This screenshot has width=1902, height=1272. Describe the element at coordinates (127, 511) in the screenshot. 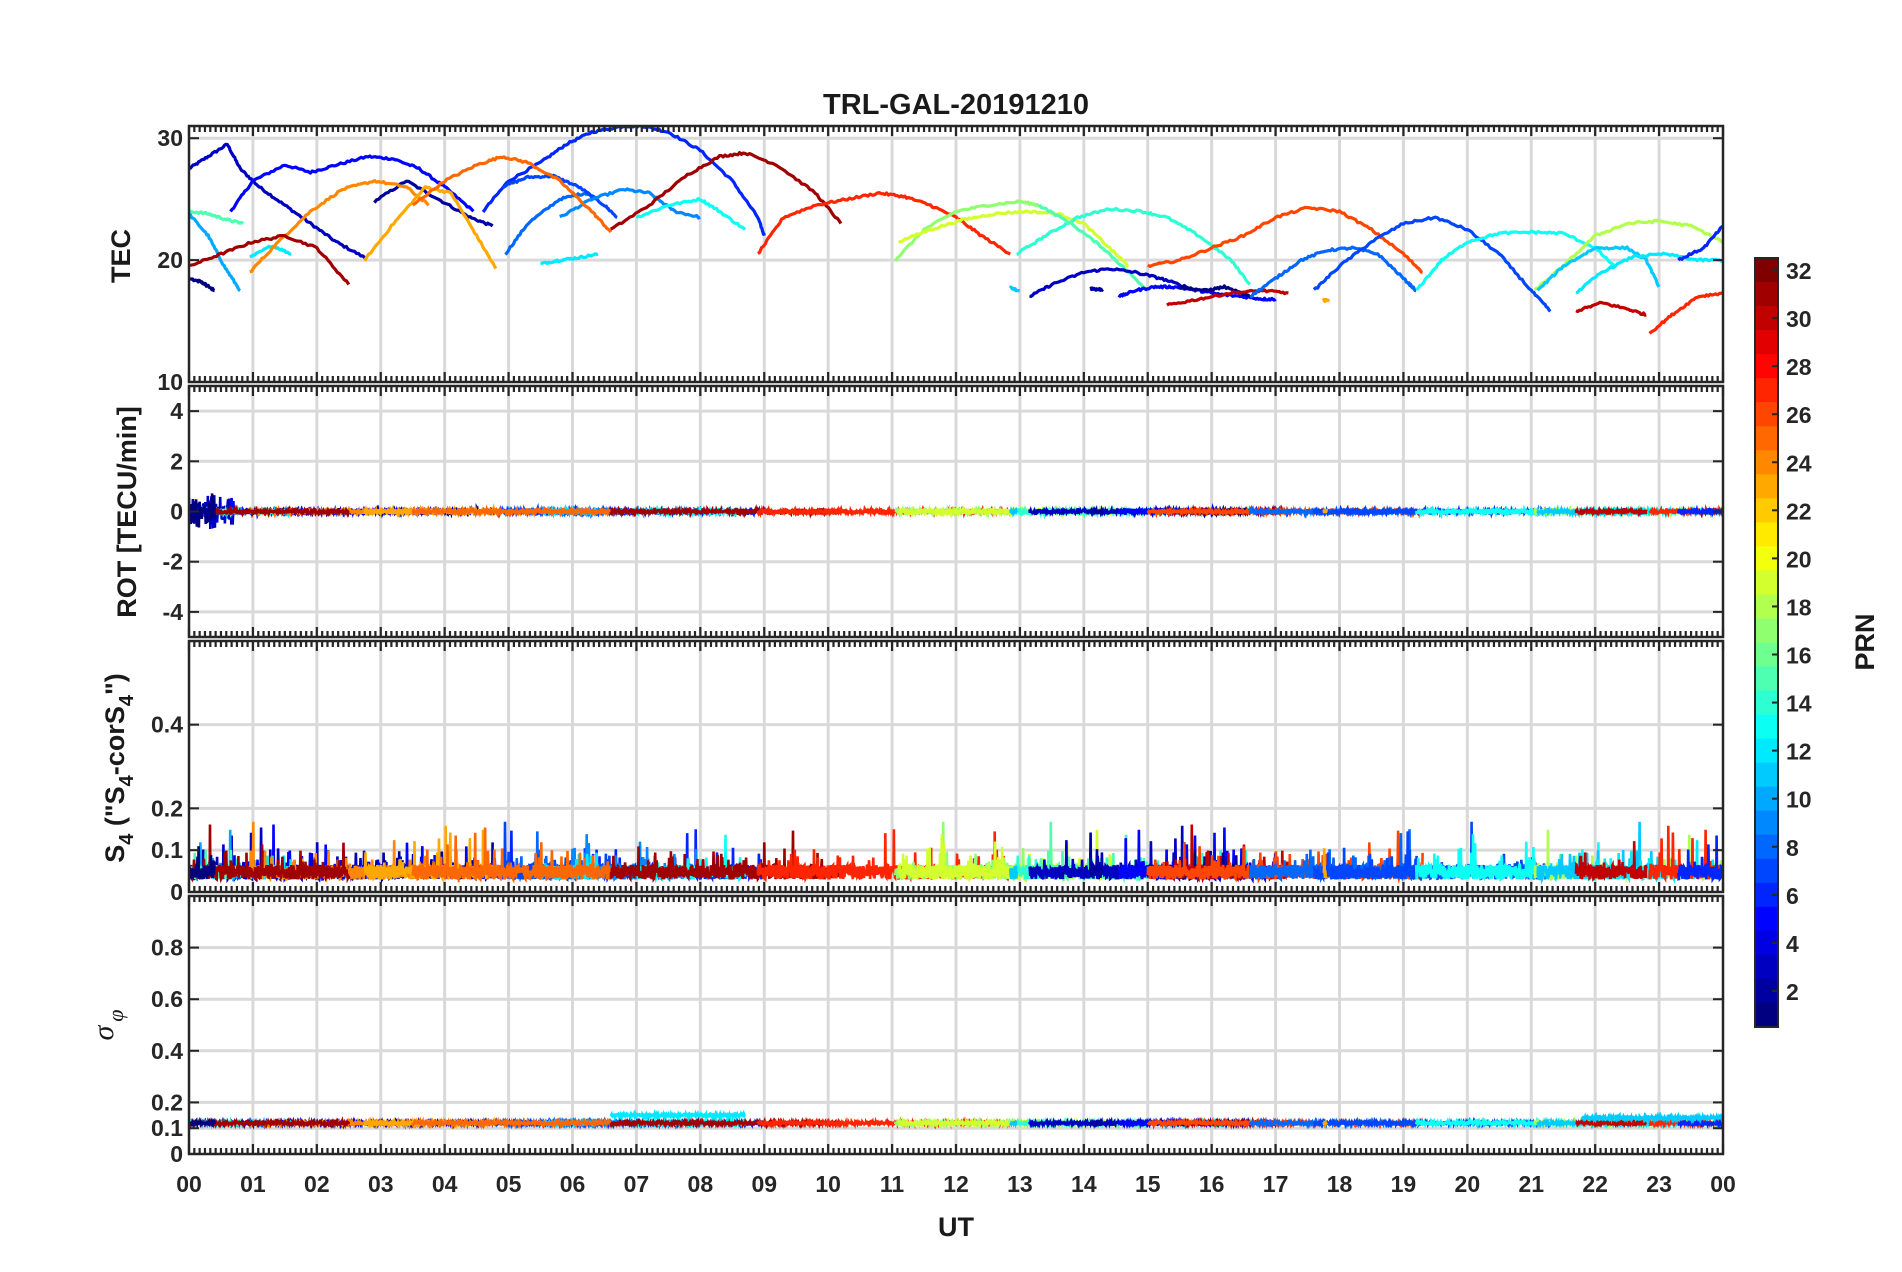

I see `rot-ylabel: ROT [TECU/min]` at that location.